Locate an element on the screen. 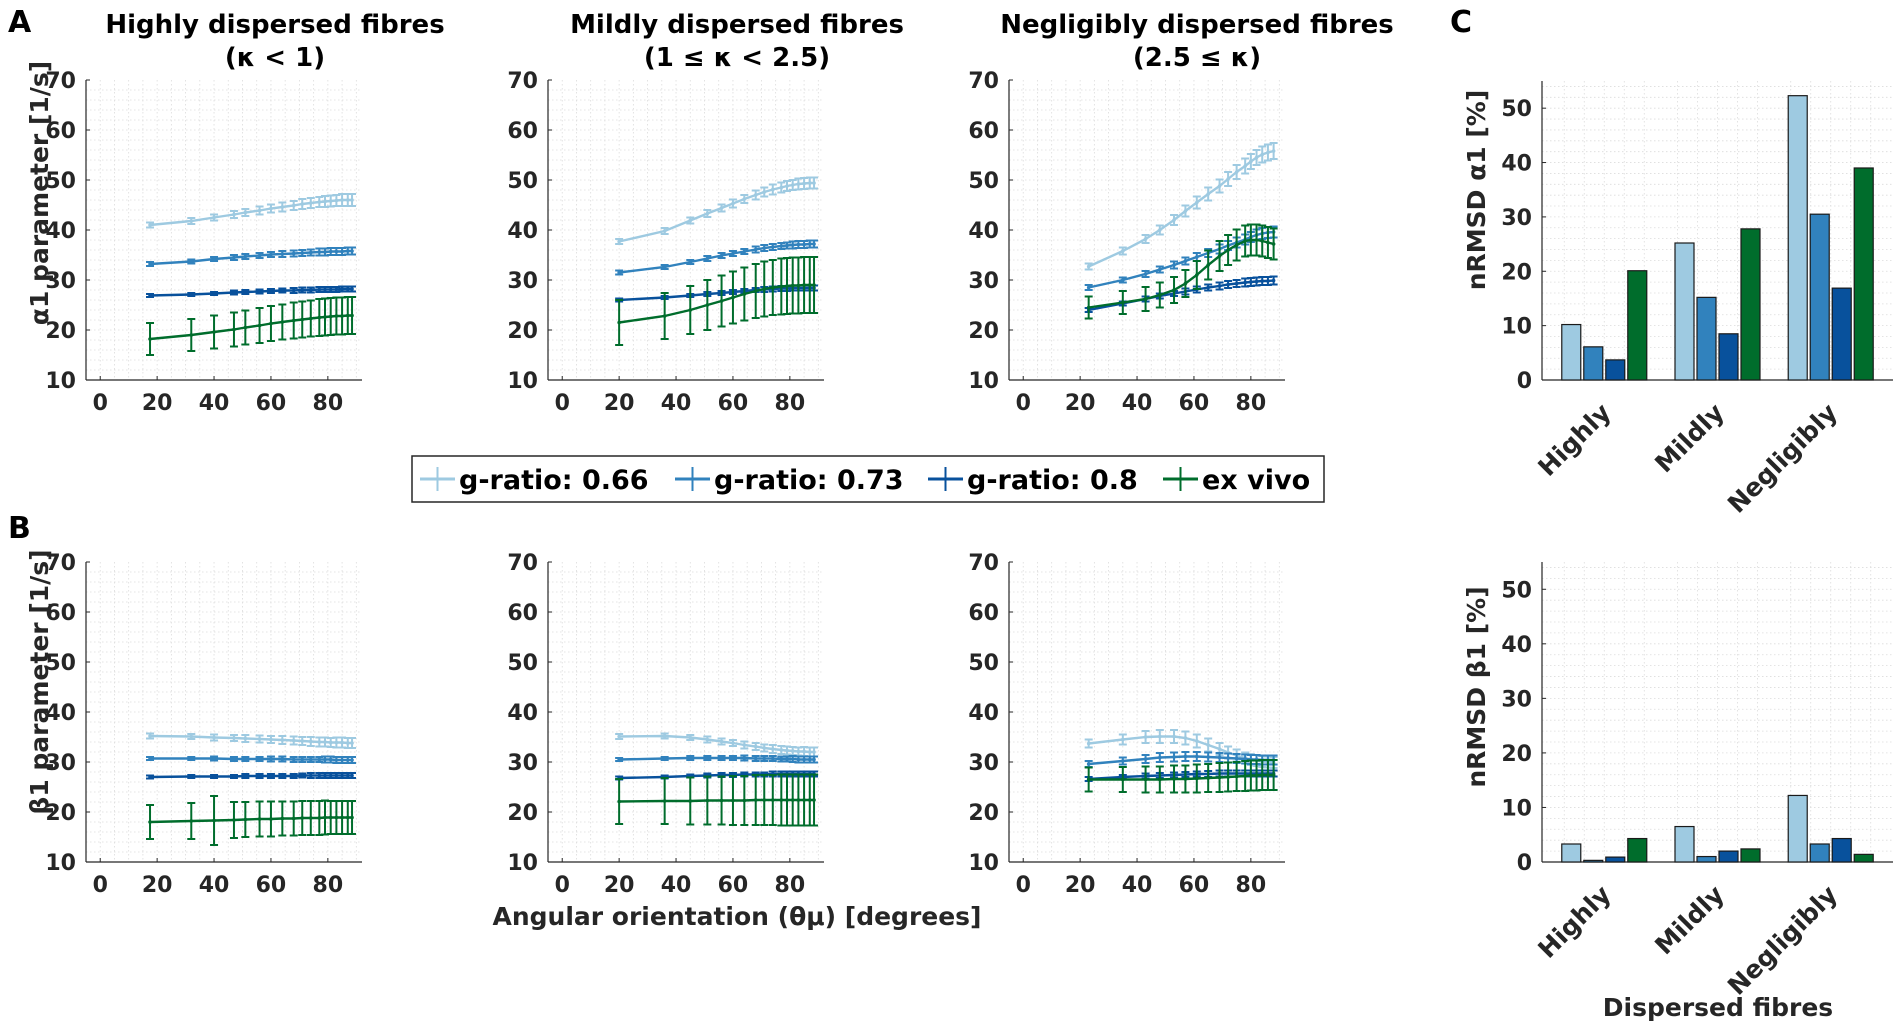 This screenshot has width=1902, height=1028. title-negligibly: Negligibly dispersed fibres is located at coordinates (1197, 25).